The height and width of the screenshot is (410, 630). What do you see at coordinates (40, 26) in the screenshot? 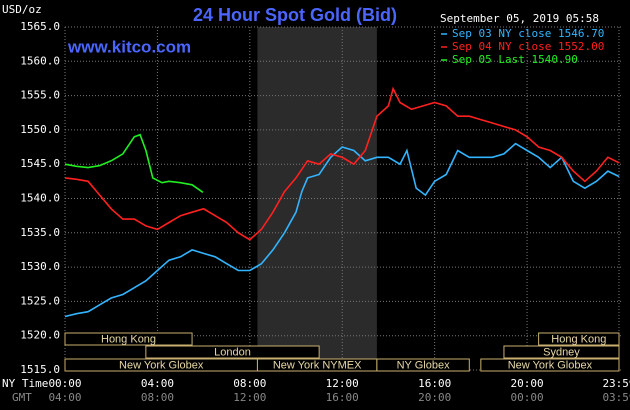
I see `y-tick-label: 1565.0` at bounding box center [40, 26].